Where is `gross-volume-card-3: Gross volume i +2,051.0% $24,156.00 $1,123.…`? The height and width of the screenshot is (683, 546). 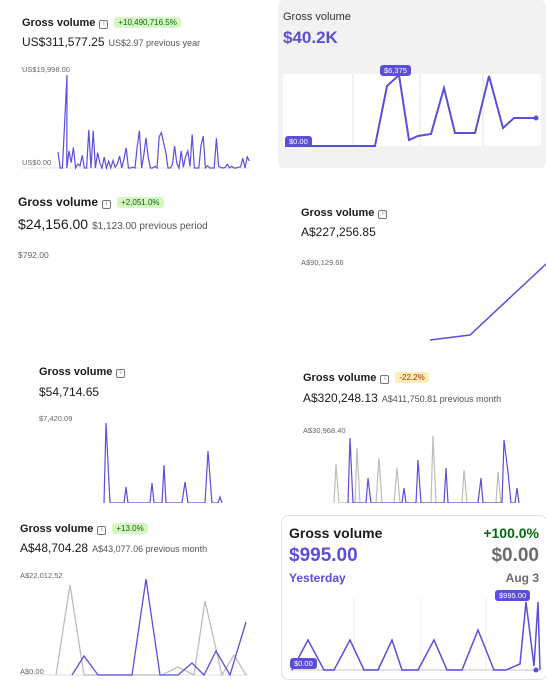
gross-volume-card-3: Gross volume i +2,051.0% $24,156.00 $1,123.… is located at coordinates (134, 262).